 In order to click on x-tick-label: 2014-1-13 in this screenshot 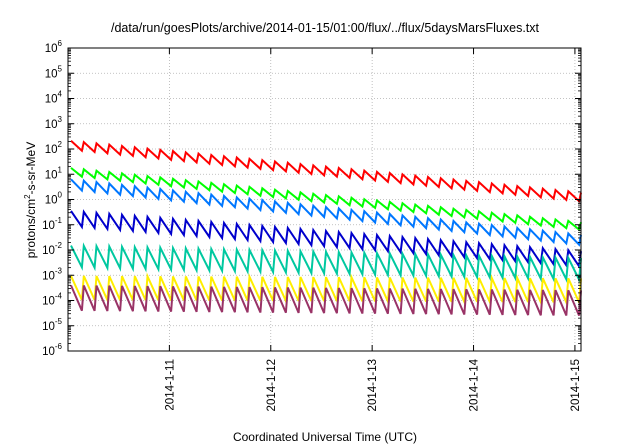, I will do `click(373, 385)`.